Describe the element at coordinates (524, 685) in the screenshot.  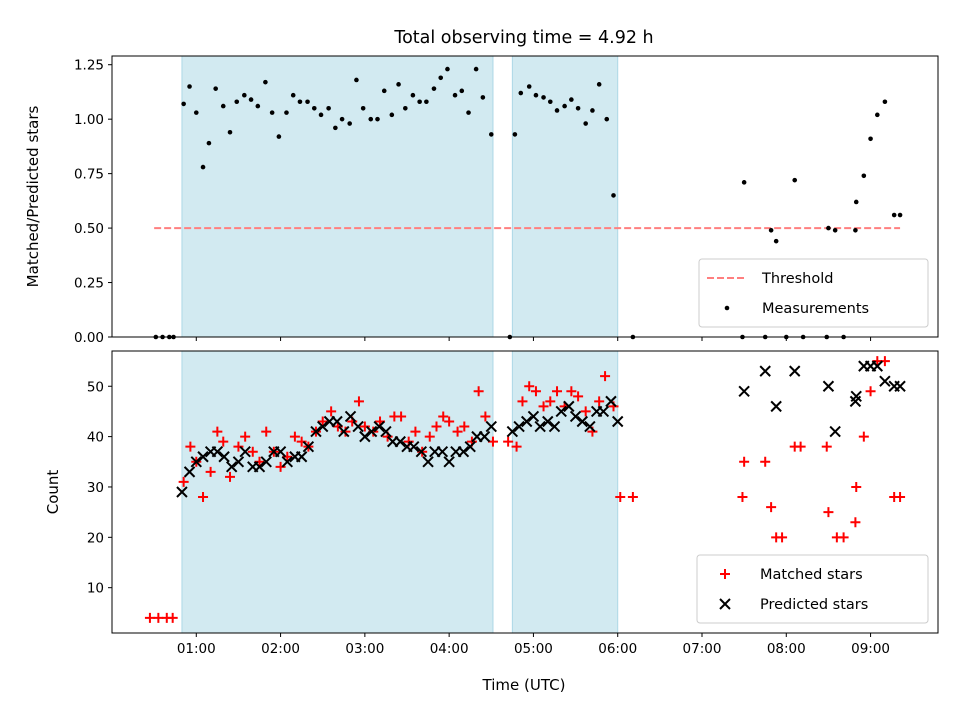
I see `x-axis-label: Time (UTC)` at that location.